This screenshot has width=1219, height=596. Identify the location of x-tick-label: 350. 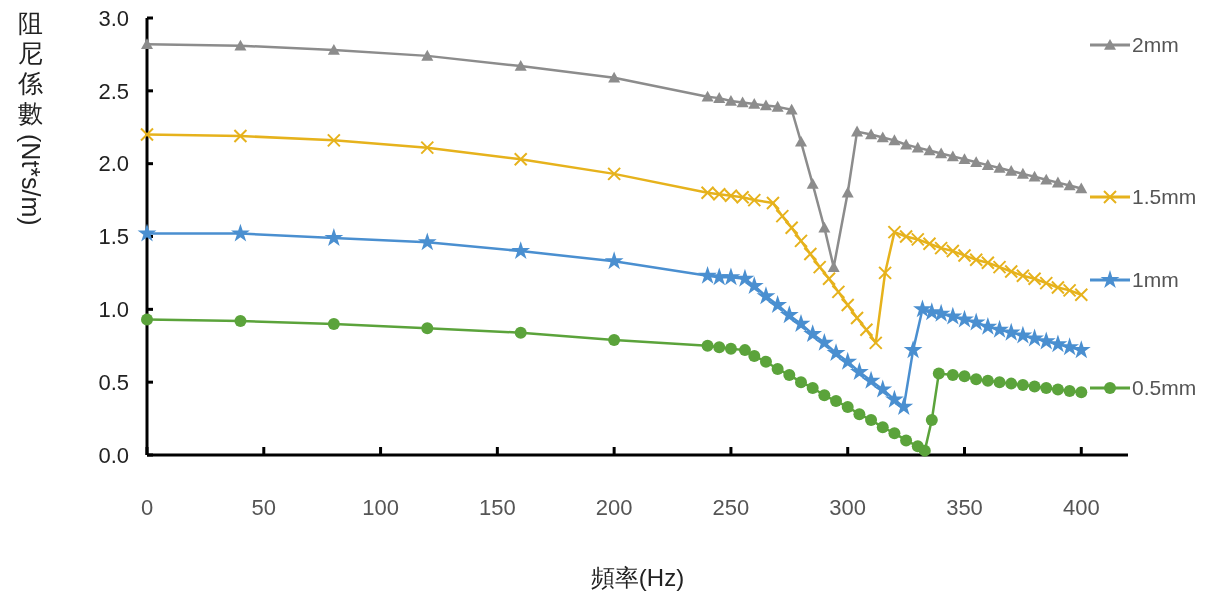
(964, 507).